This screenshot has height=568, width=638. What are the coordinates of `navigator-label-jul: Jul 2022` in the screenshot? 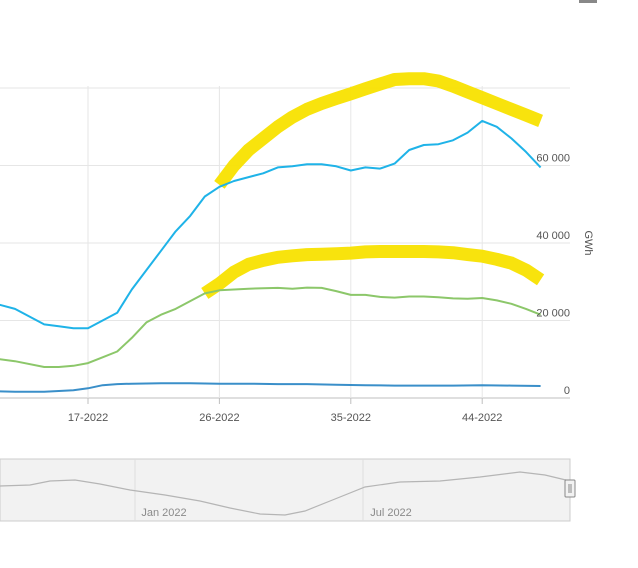 It's located at (391, 513).